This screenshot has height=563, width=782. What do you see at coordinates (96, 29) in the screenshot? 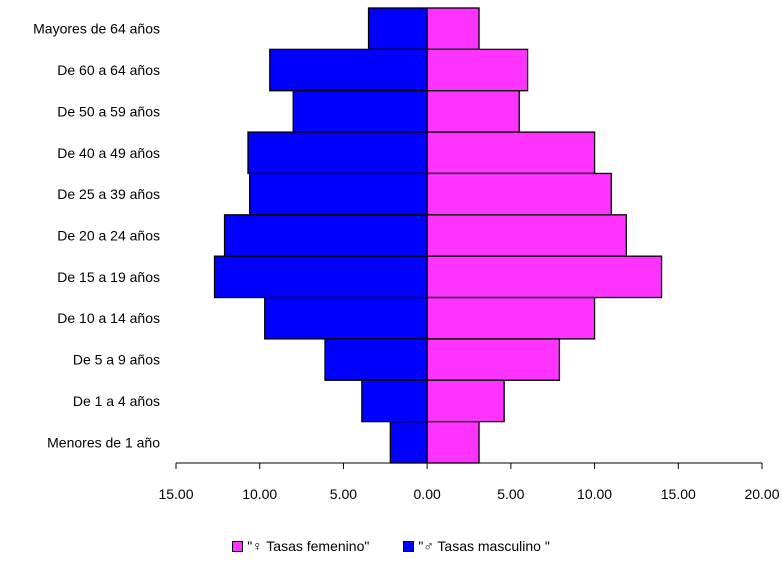
I see `category-label: Mayores de 64 años` at bounding box center [96, 29].